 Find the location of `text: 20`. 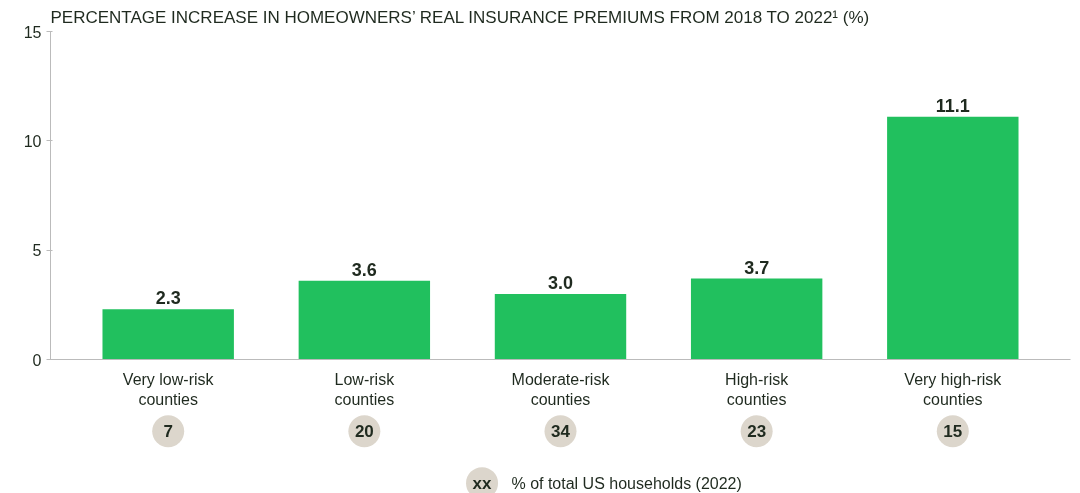

text: 20 is located at coordinates (364, 432).